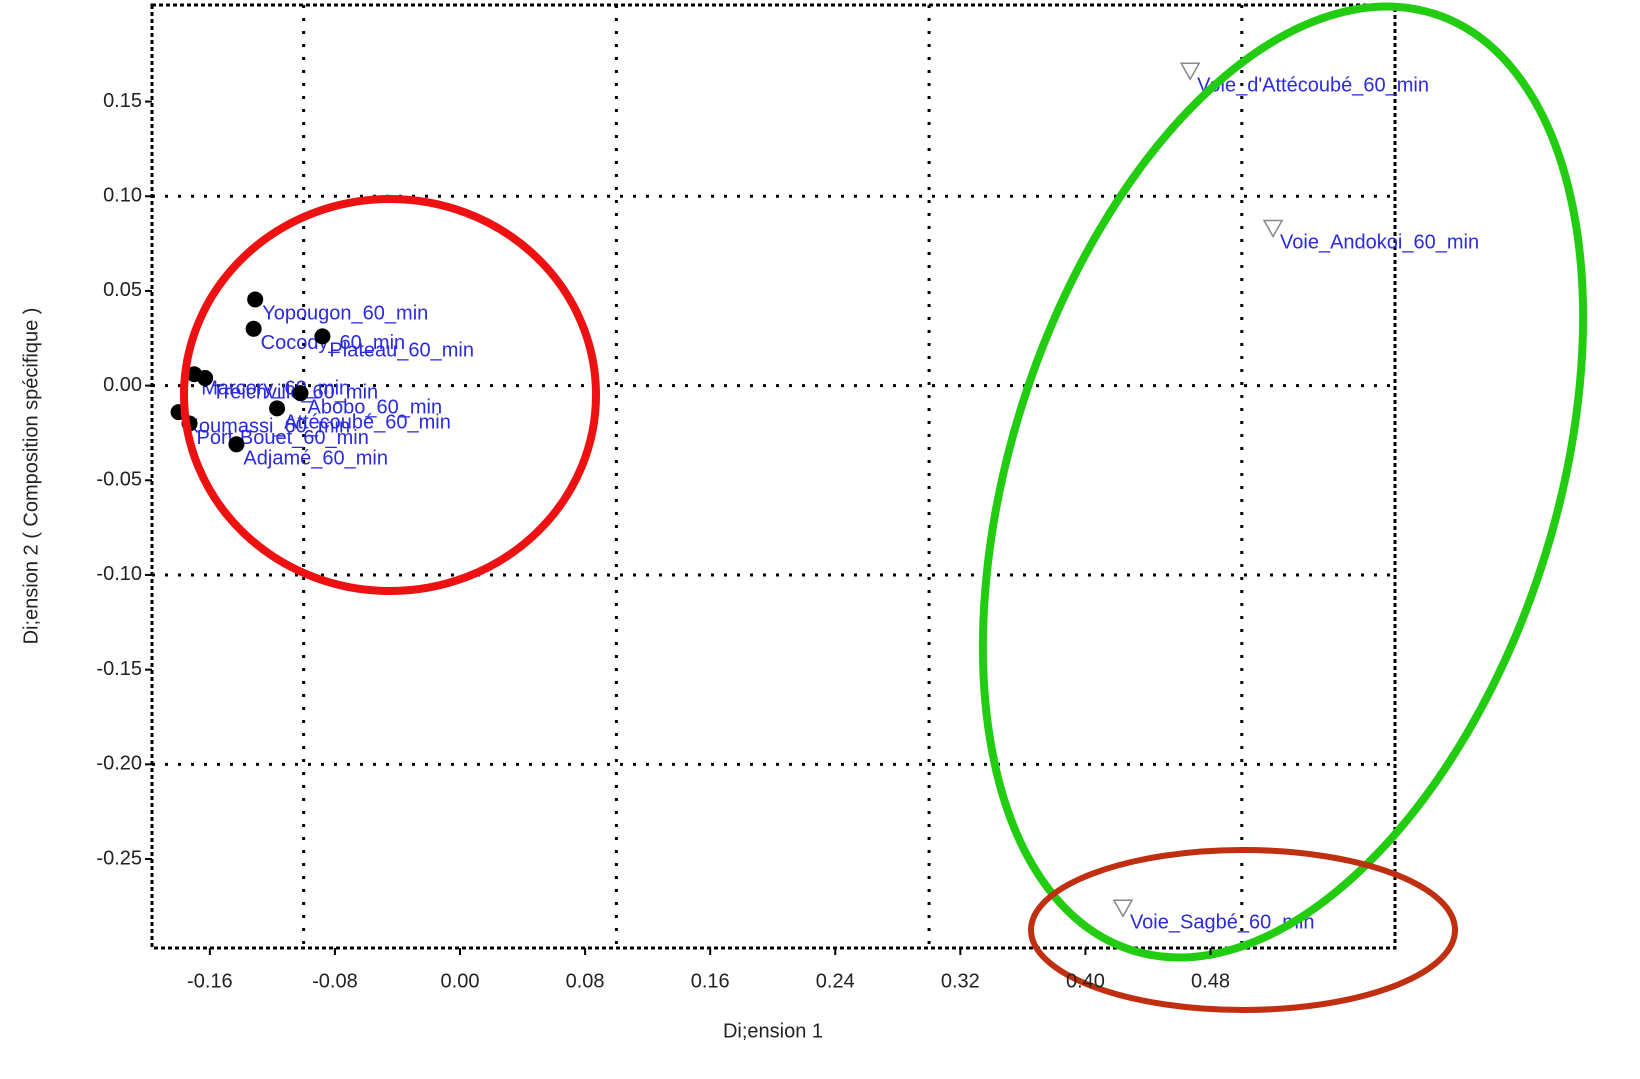 The width and height of the screenshot is (1640, 1079). What do you see at coordinates (1085, 981) in the screenshot?
I see `x-tick-label: 0.40` at bounding box center [1085, 981].